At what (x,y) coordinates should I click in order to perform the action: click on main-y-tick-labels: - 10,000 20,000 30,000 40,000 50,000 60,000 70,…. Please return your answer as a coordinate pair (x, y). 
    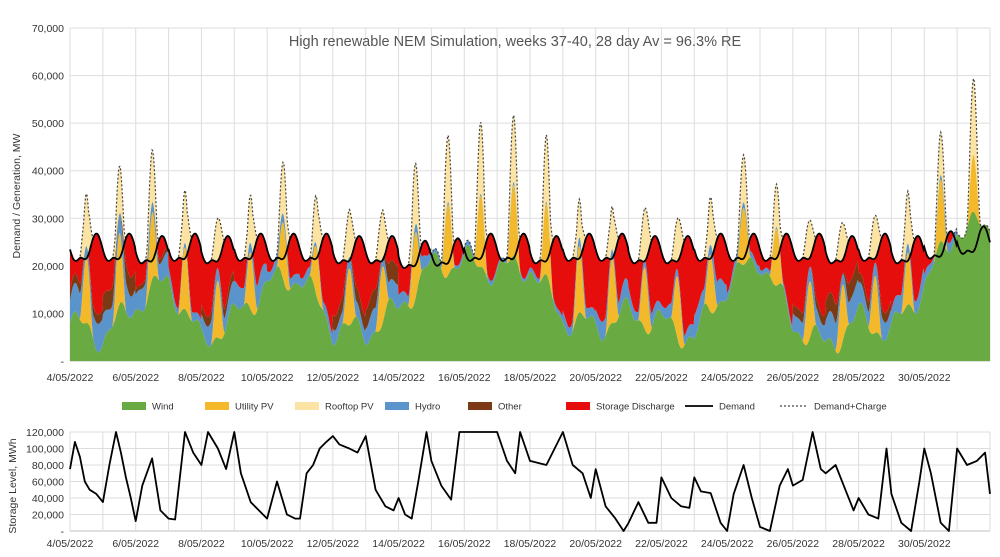
    Looking at the image, I should click on (48, 195).